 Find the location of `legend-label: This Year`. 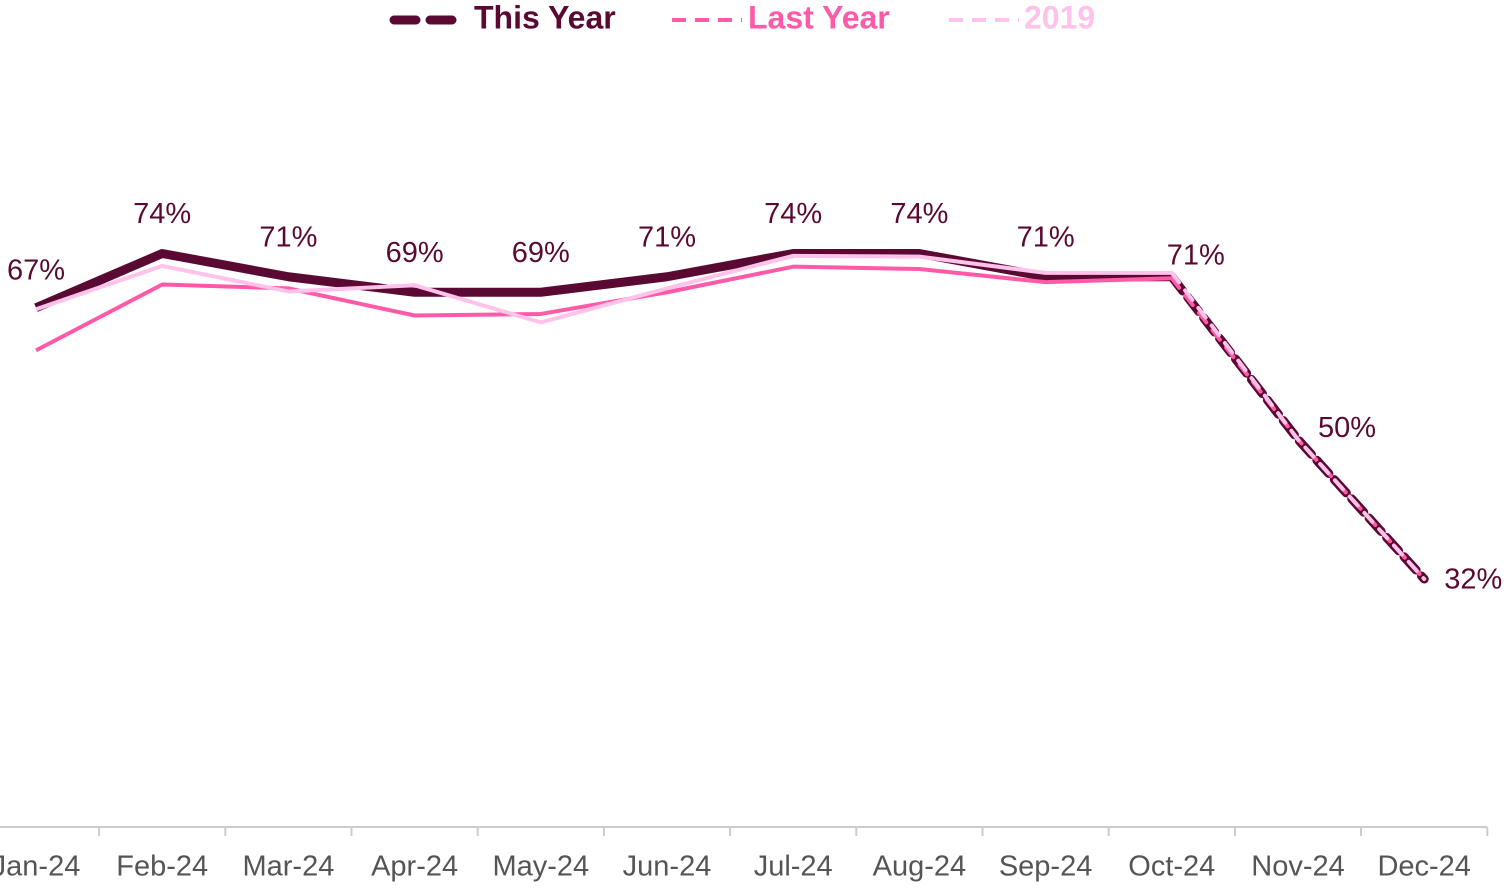

legend-label: This Year is located at coordinates (545, 17).